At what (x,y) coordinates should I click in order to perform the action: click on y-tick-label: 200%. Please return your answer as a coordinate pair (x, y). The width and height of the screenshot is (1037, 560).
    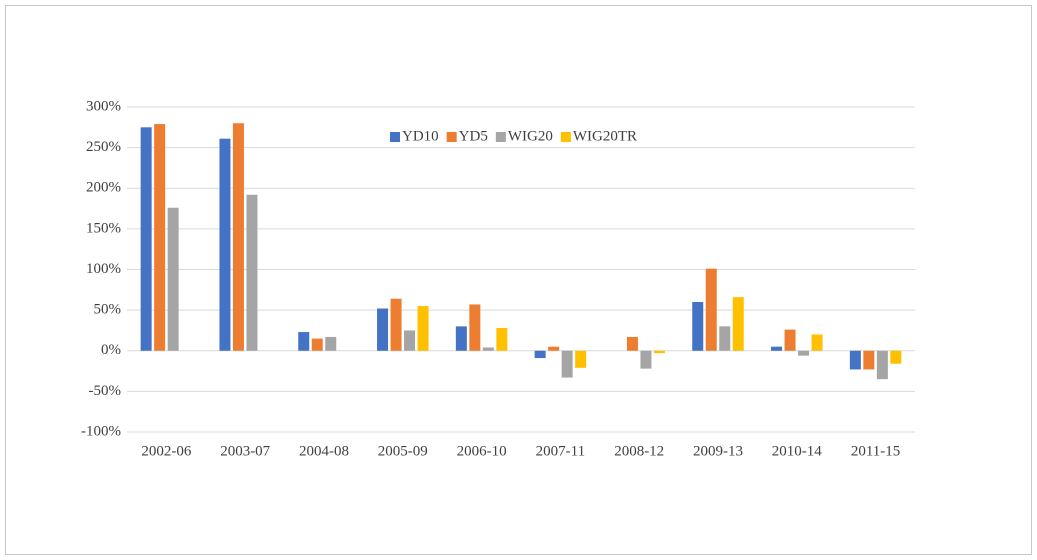
    Looking at the image, I should click on (103, 188).